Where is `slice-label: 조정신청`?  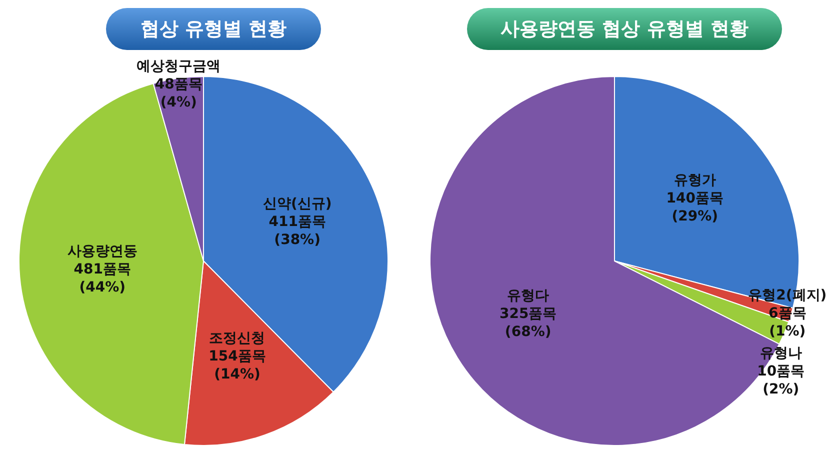
slice-label: 조정신청 is located at coordinates (237, 338).